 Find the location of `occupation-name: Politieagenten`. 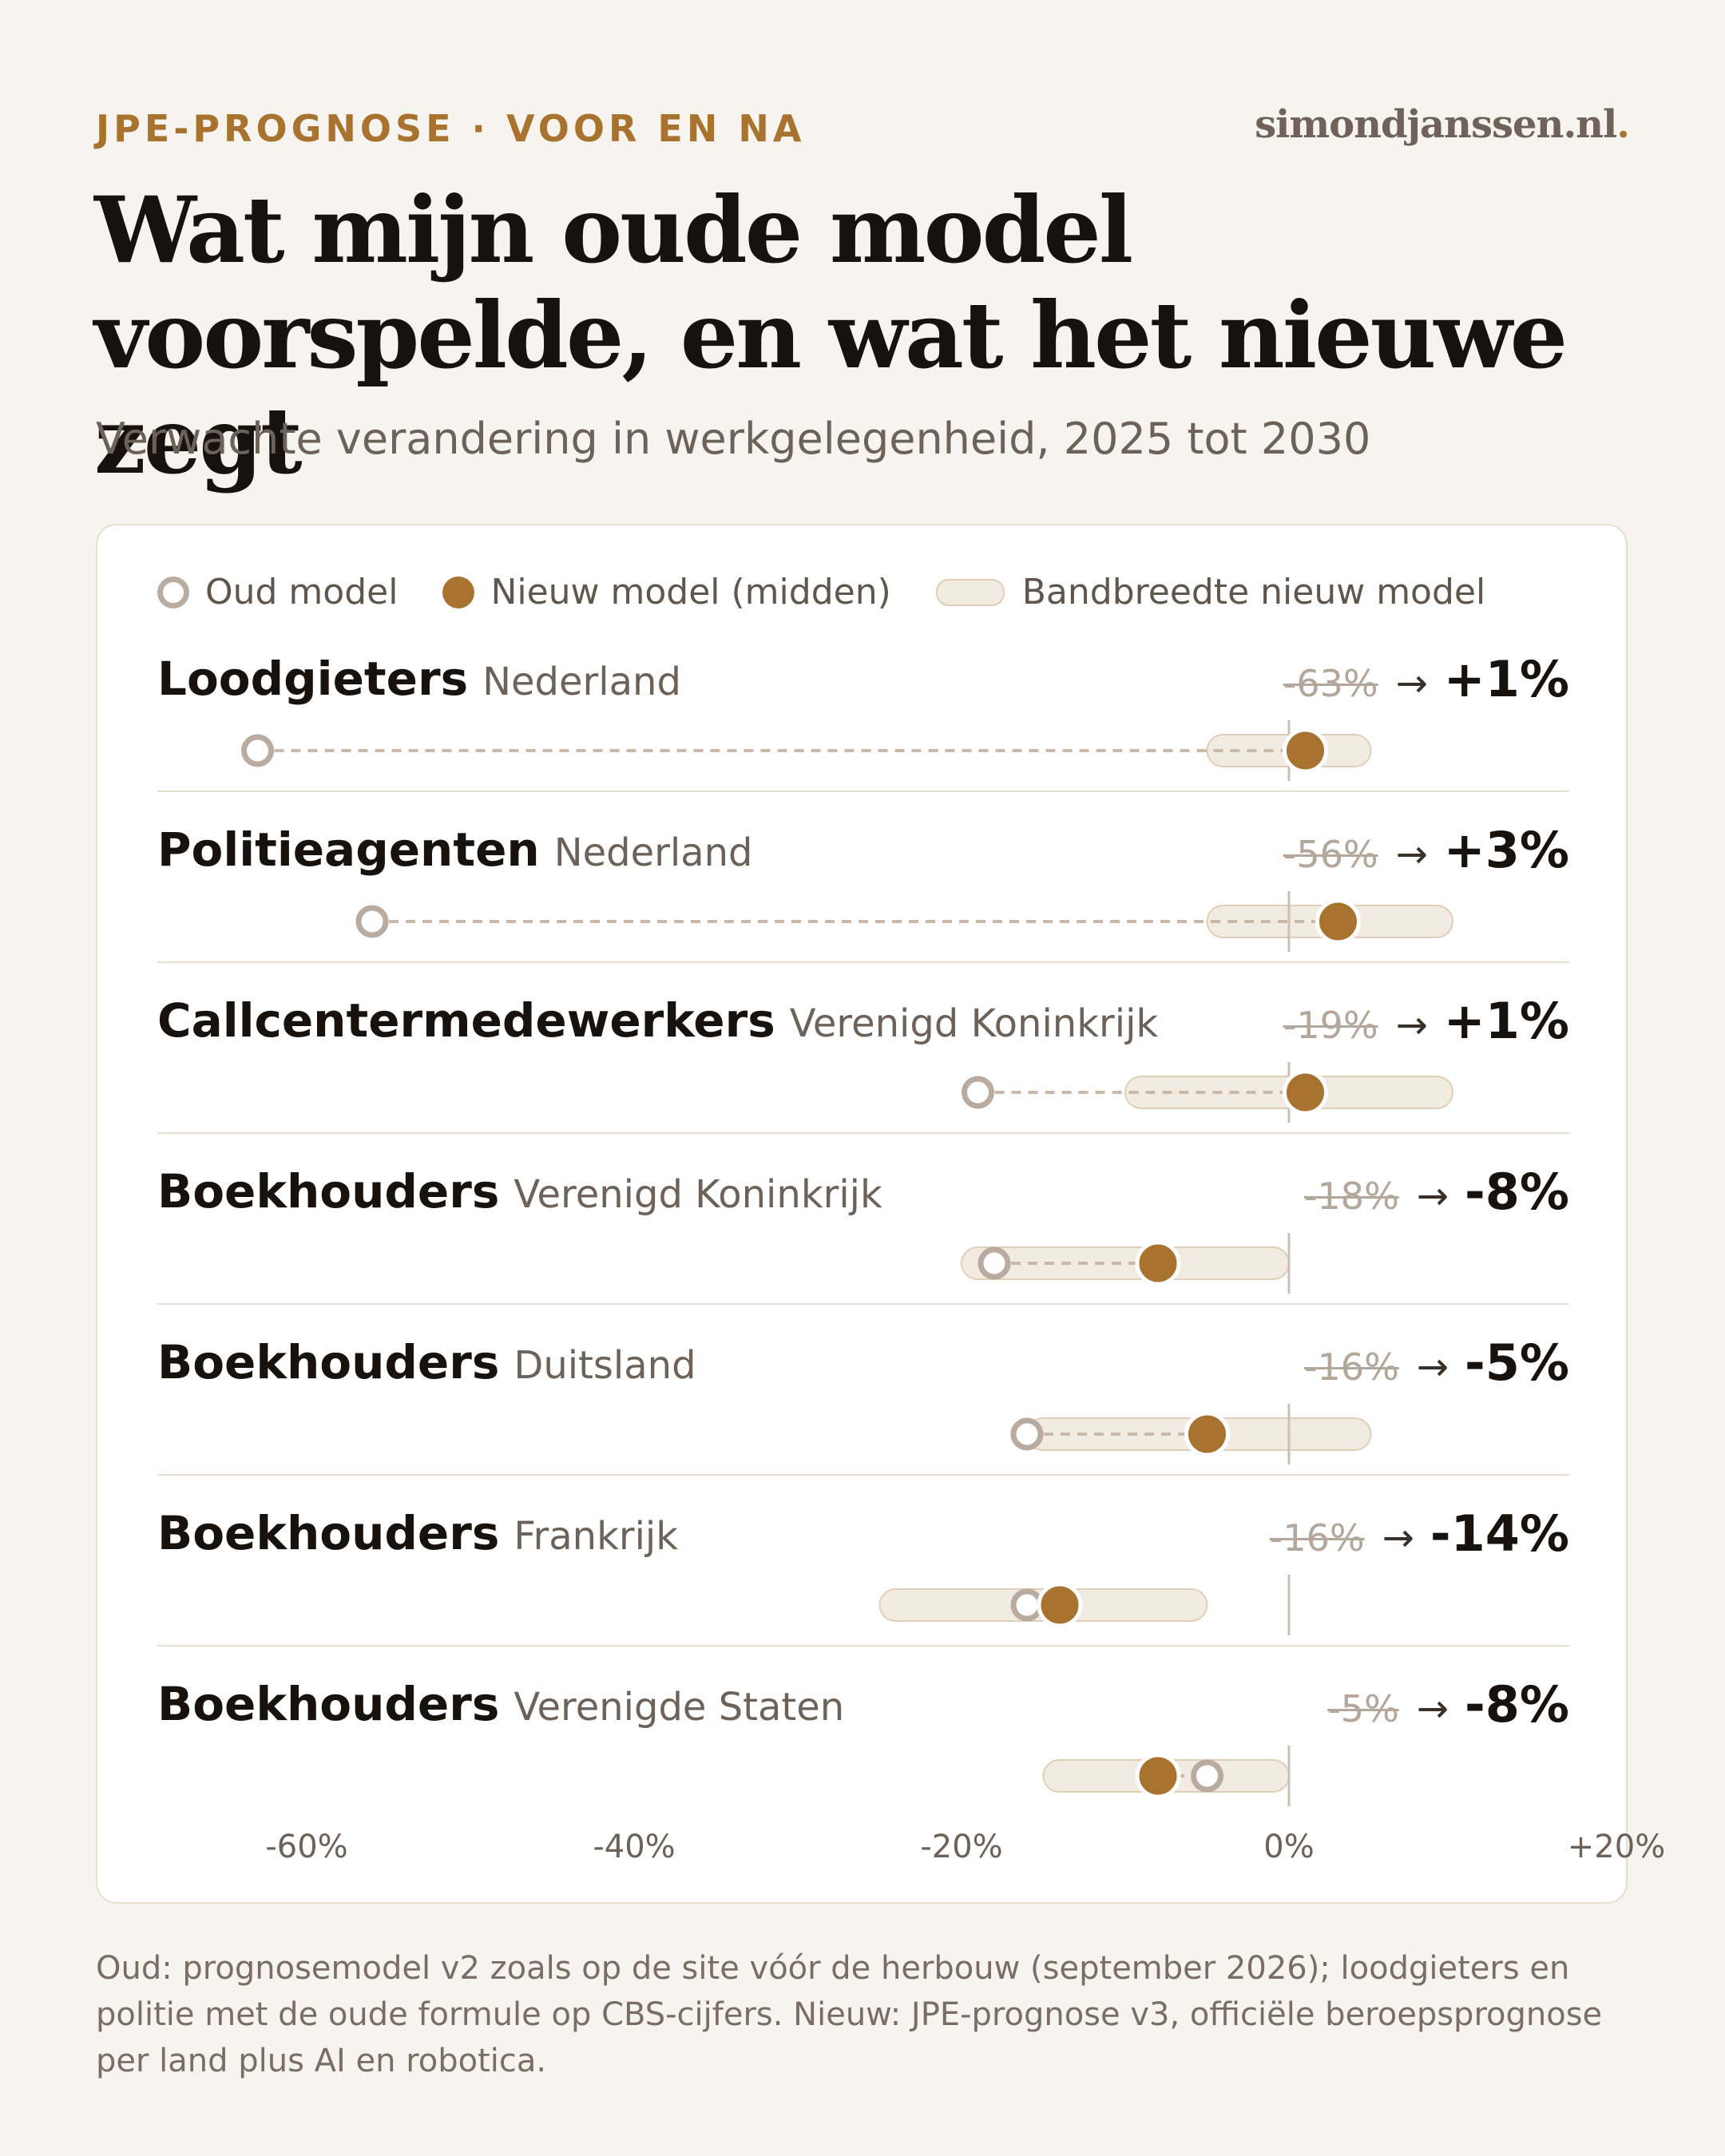

occupation-name: Politieagenten is located at coordinates (349, 849).